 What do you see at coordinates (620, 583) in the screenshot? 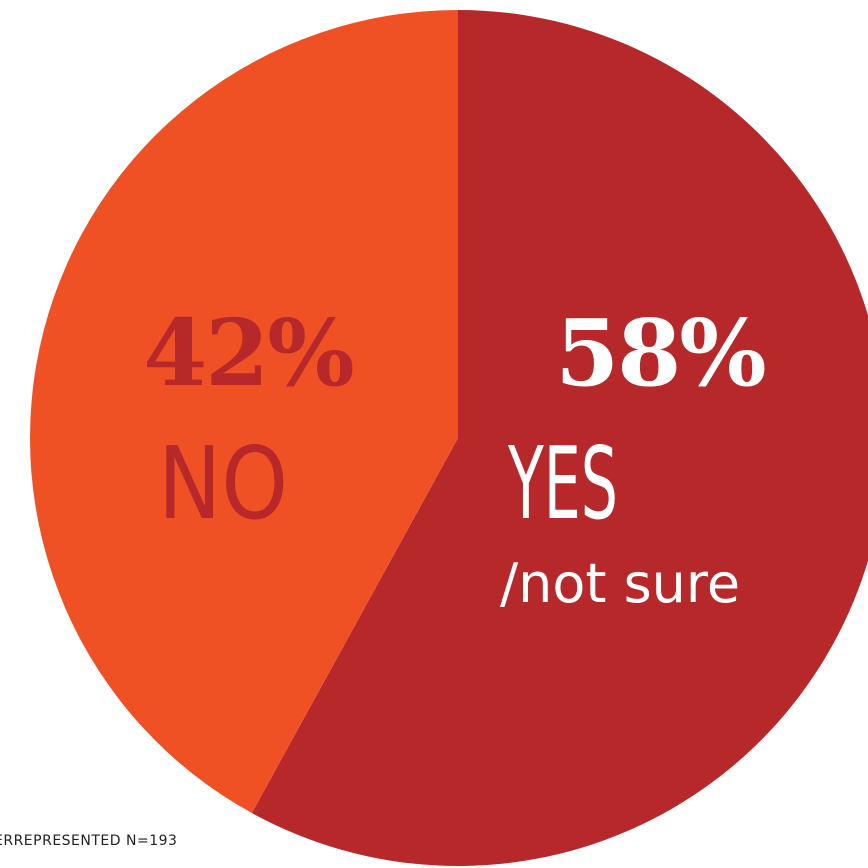
I see `slice-yes-sublabel: /not sure` at bounding box center [620, 583].